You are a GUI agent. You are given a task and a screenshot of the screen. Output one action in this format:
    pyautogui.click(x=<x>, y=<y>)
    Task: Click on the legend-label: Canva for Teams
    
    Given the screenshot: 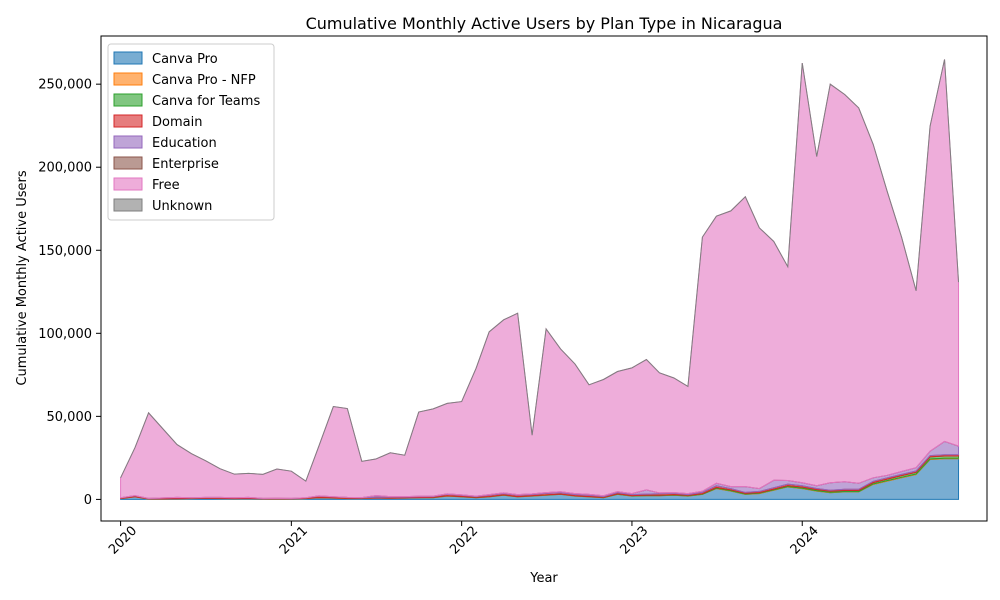 What is the action you would take?
    pyautogui.click(x=206, y=101)
    